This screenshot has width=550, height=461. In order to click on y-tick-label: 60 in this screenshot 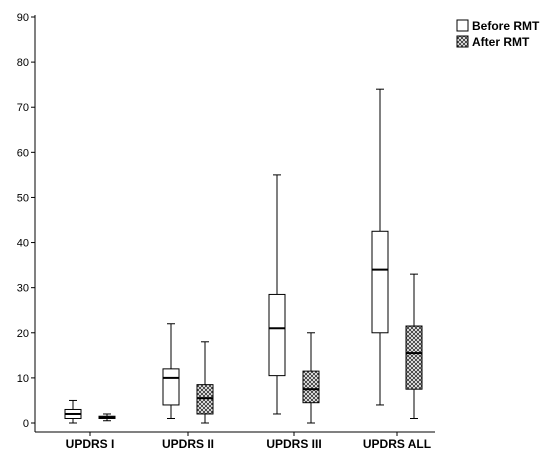, I will do `click(23, 153)`.